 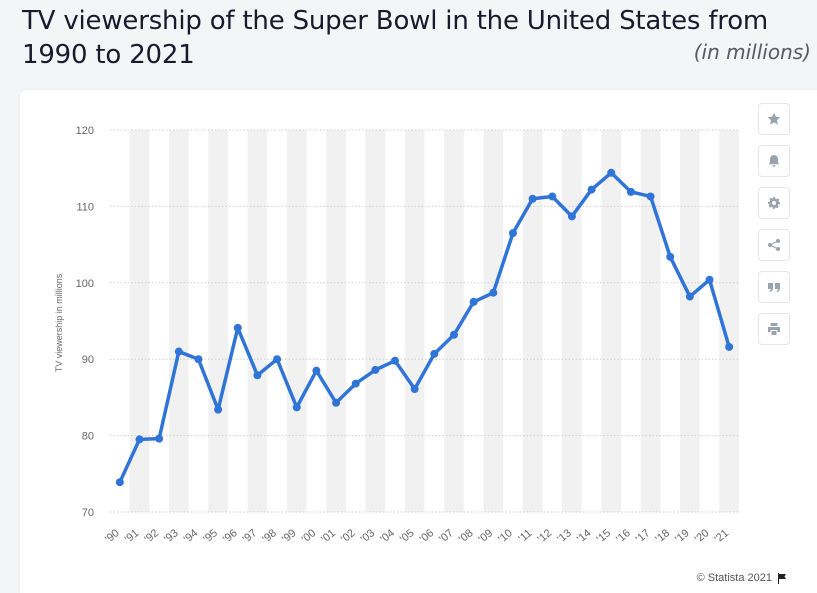 What do you see at coordinates (623, 536) in the screenshot?
I see `x-tick-label: '16` at bounding box center [623, 536].